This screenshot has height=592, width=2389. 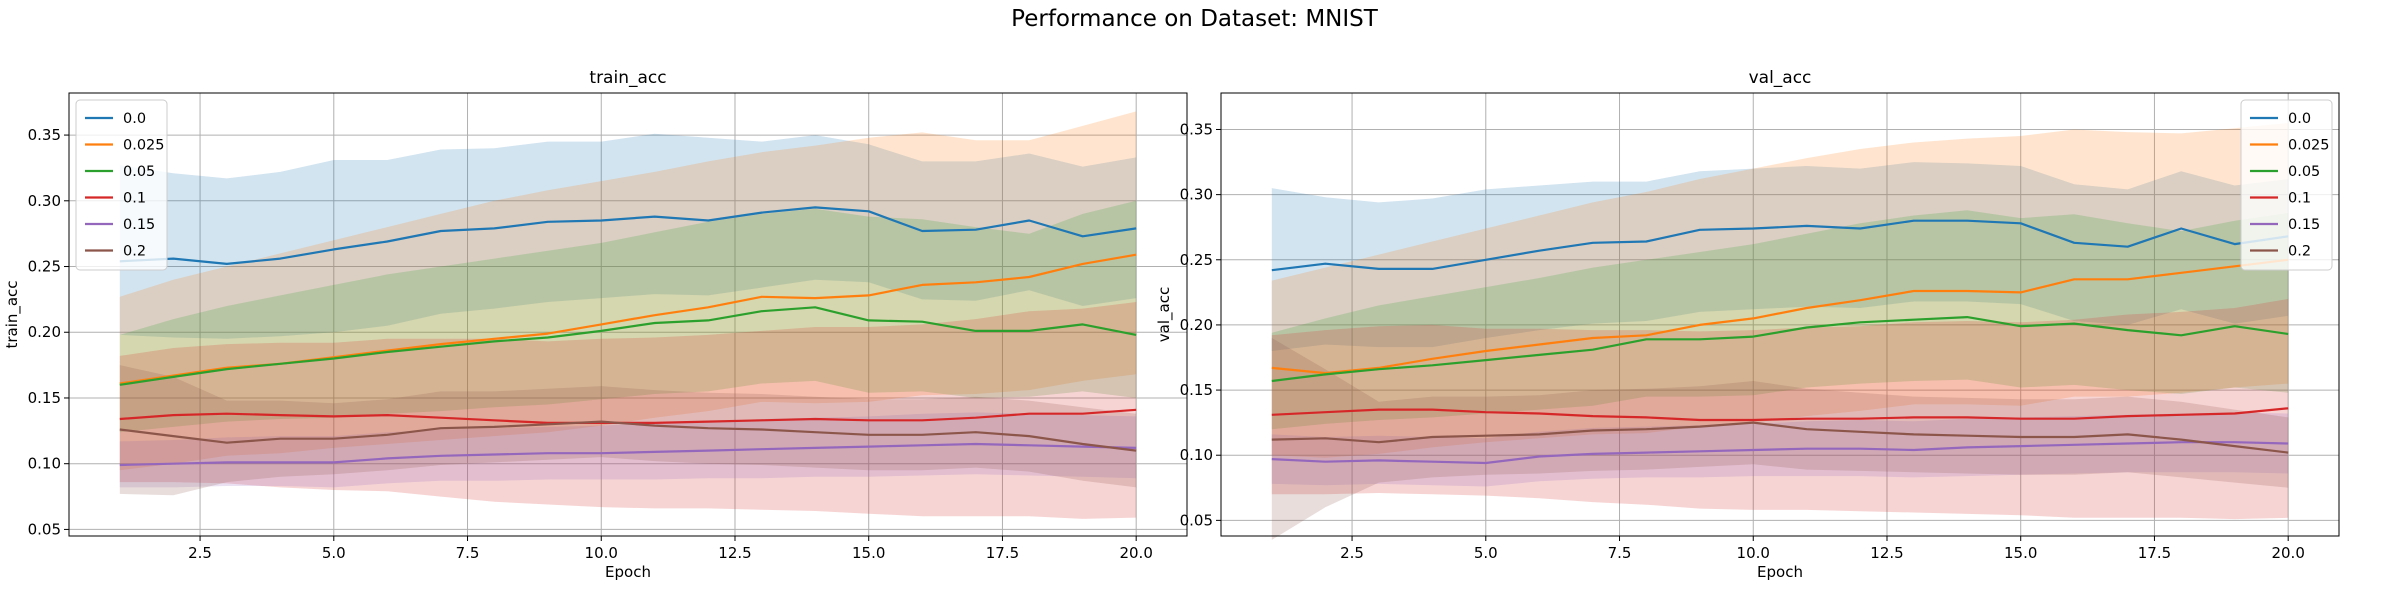 What do you see at coordinates (139, 225) in the screenshot?
I see `train-acc-legend-label: 0.15` at bounding box center [139, 225].